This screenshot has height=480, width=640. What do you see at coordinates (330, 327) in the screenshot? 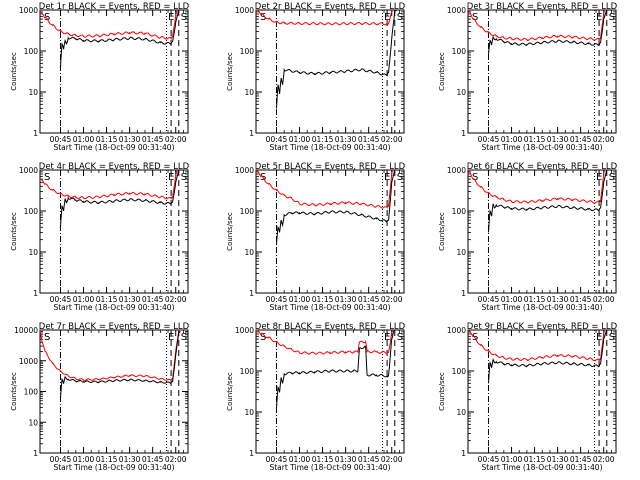
I see `panel-title: Det 8r BLACK = Events, RED = LLD` at bounding box center [330, 327].